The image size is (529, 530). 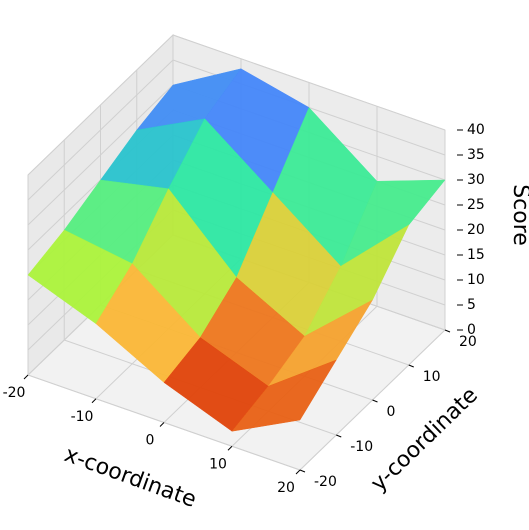 I want to click on z-axis-label: Score, so click(x=518, y=215).